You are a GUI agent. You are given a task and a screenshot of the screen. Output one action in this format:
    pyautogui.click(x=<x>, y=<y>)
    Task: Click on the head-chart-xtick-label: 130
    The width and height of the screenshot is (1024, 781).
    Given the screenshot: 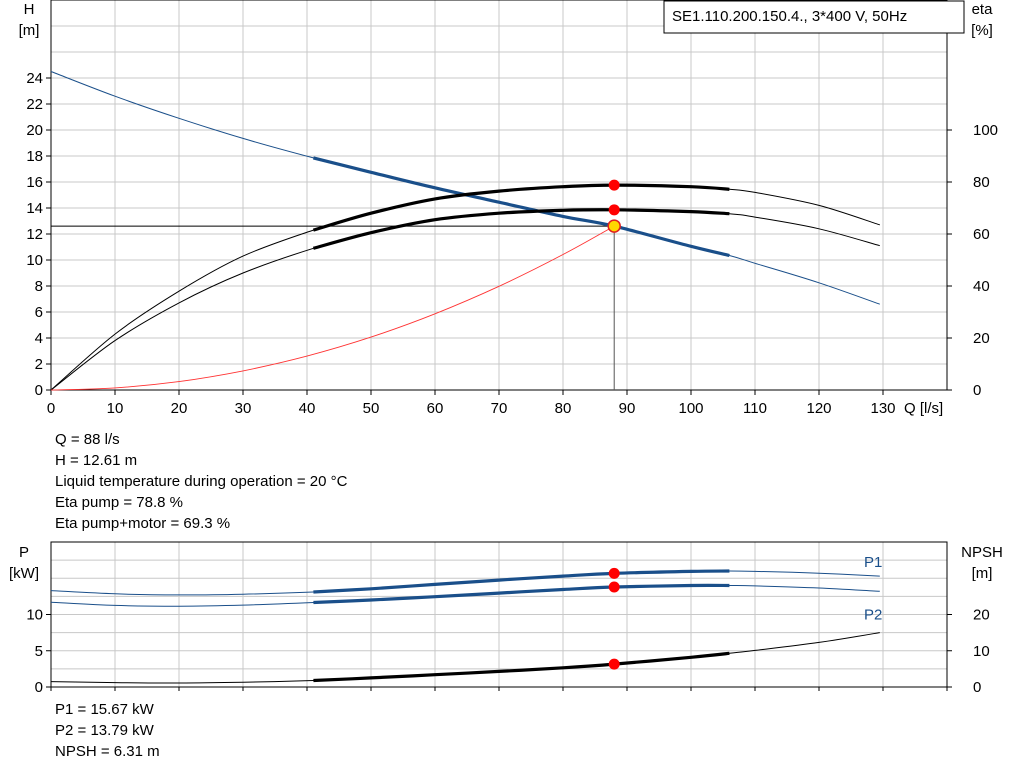 What is the action you would take?
    pyautogui.click(x=882, y=408)
    